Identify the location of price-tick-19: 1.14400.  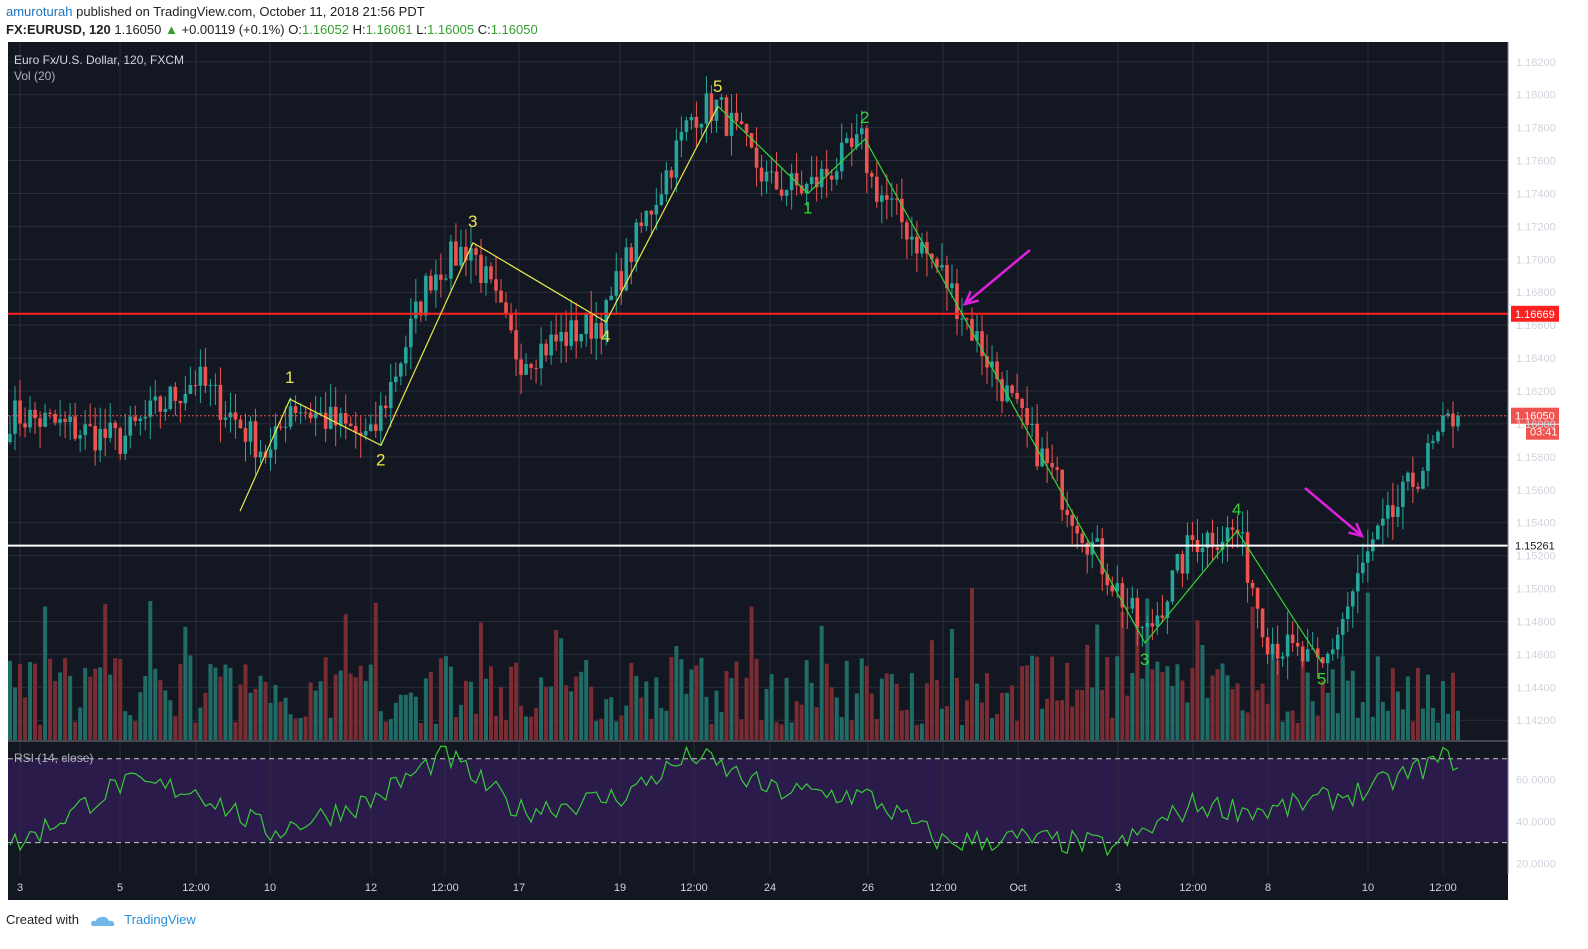
(1536, 688).